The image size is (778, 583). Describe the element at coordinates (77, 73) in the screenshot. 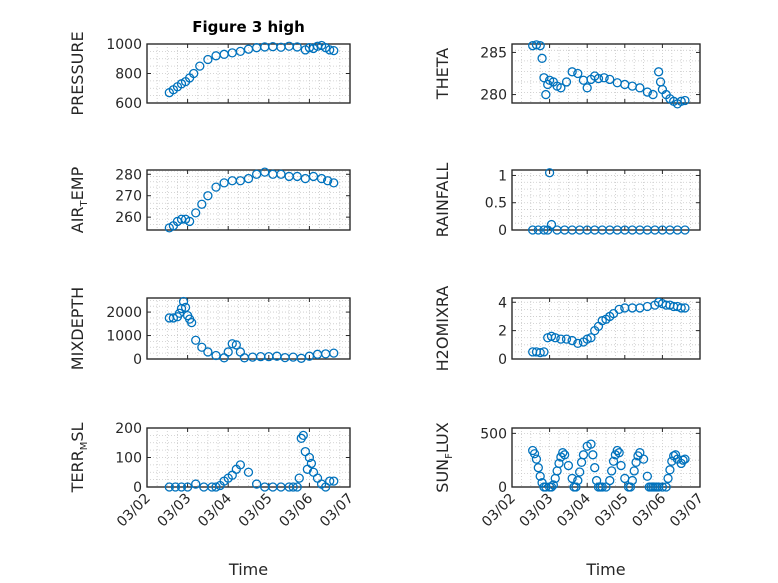

I see `y-axis-label: PRESSURE` at that location.